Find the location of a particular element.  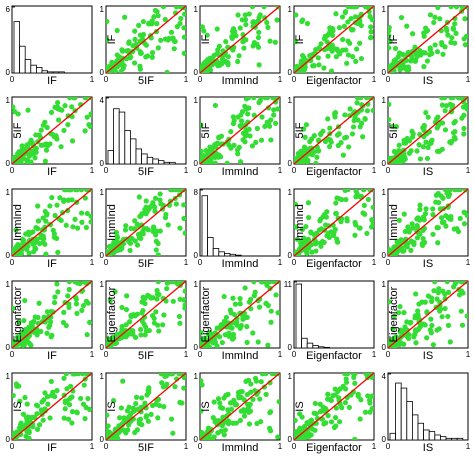

x-axis-label: IF is located at coordinates (52, 356).